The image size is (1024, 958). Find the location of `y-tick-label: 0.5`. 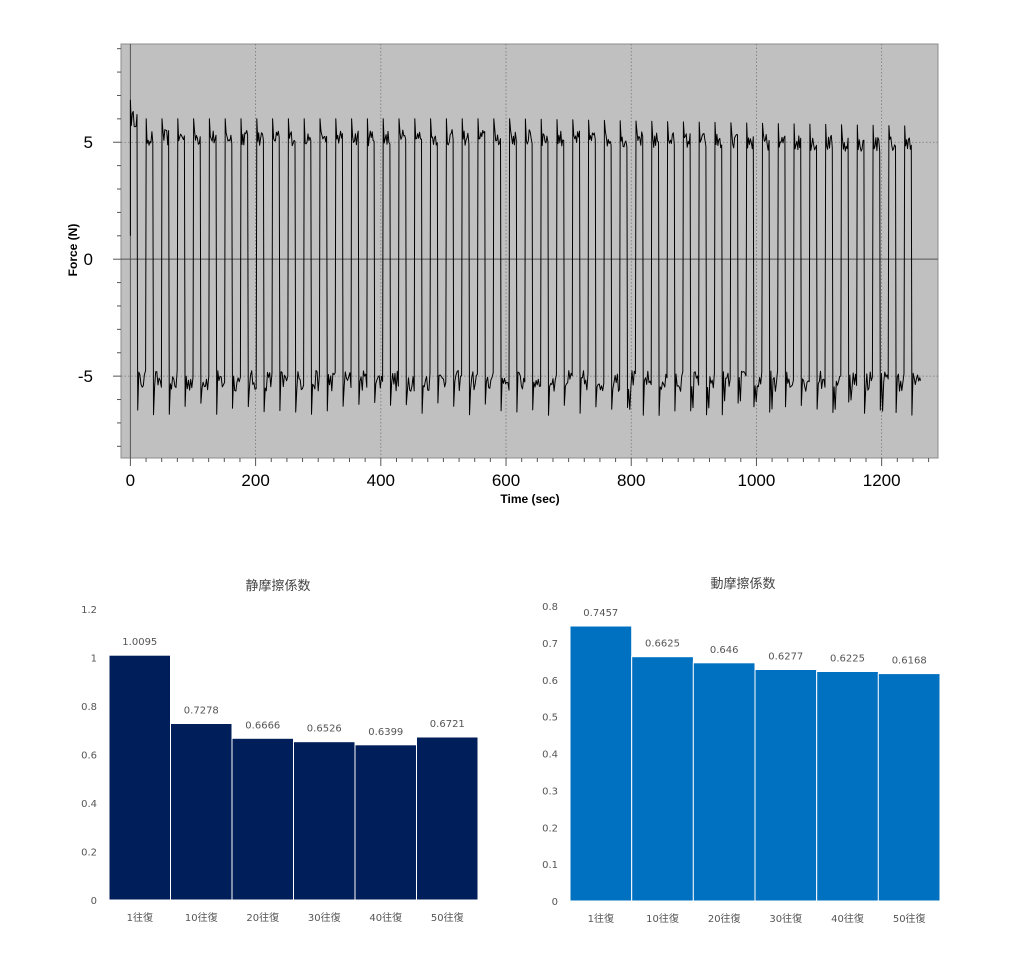

y-tick-label: 0.5 is located at coordinates (550, 718).